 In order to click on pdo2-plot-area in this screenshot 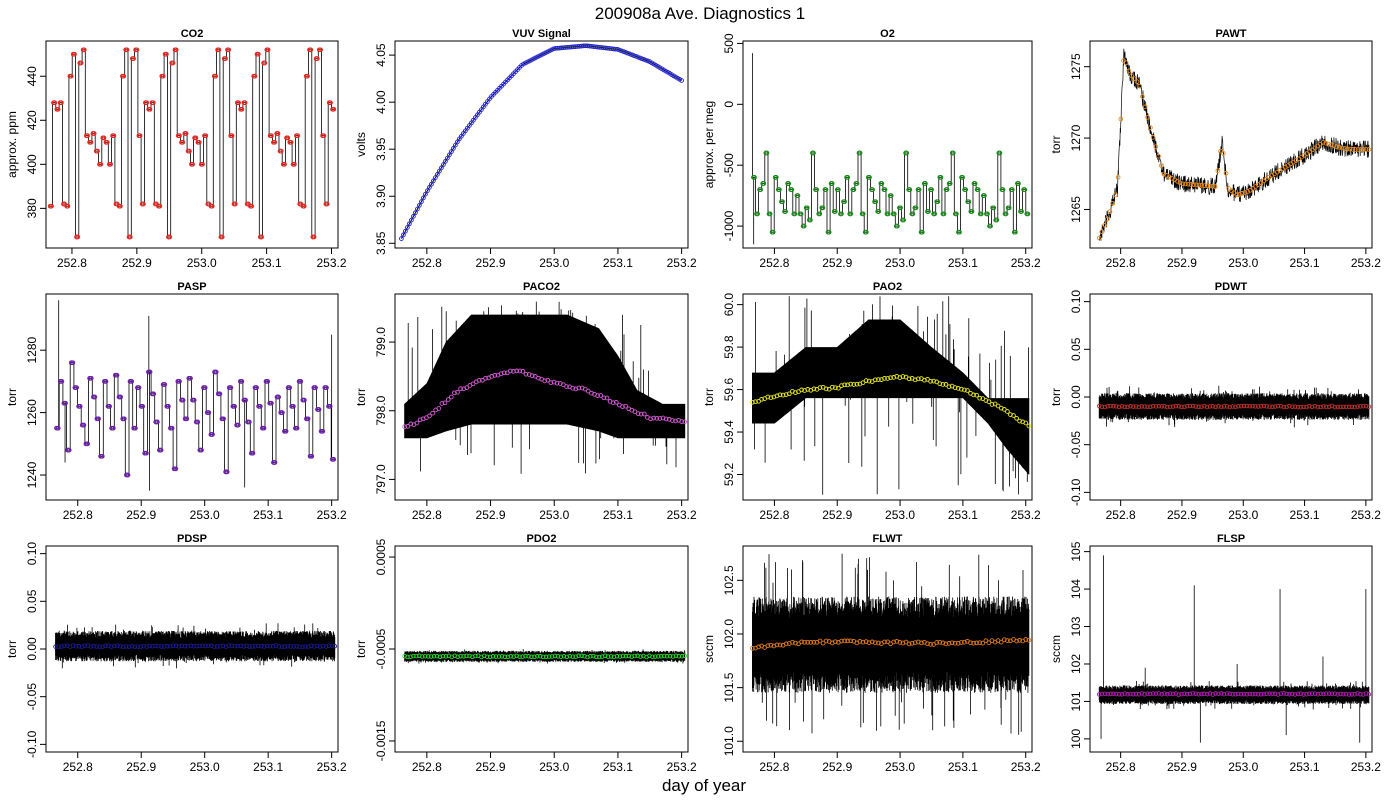, I will do `click(545, 656)`.